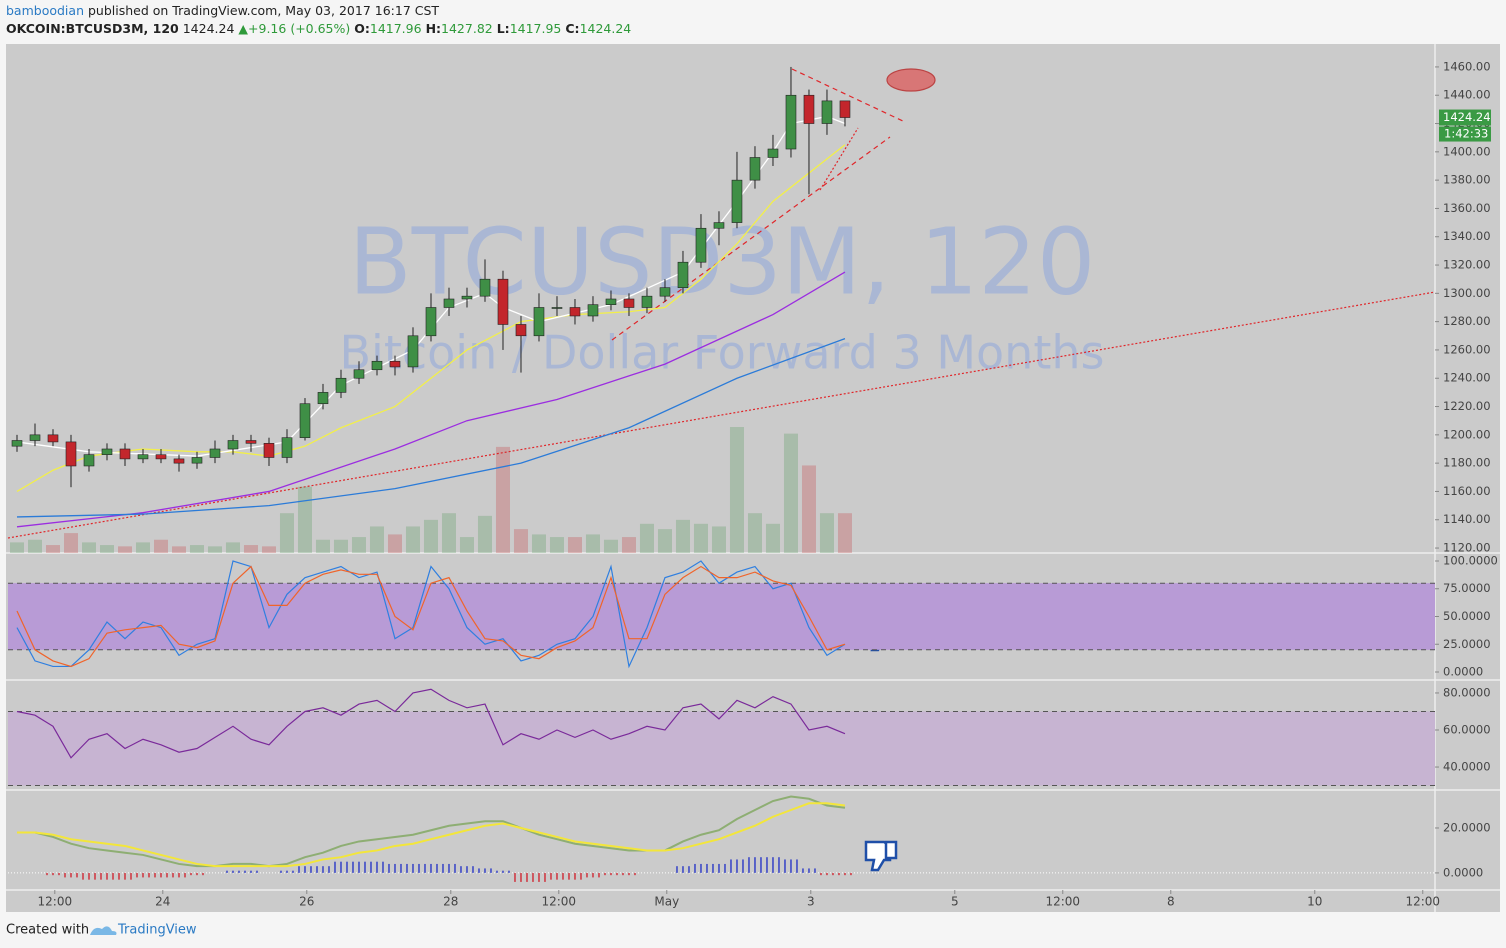  What do you see at coordinates (1466, 134) in the screenshot?
I see `countdown-label: 1:42:33` at bounding box center [1466, 134].